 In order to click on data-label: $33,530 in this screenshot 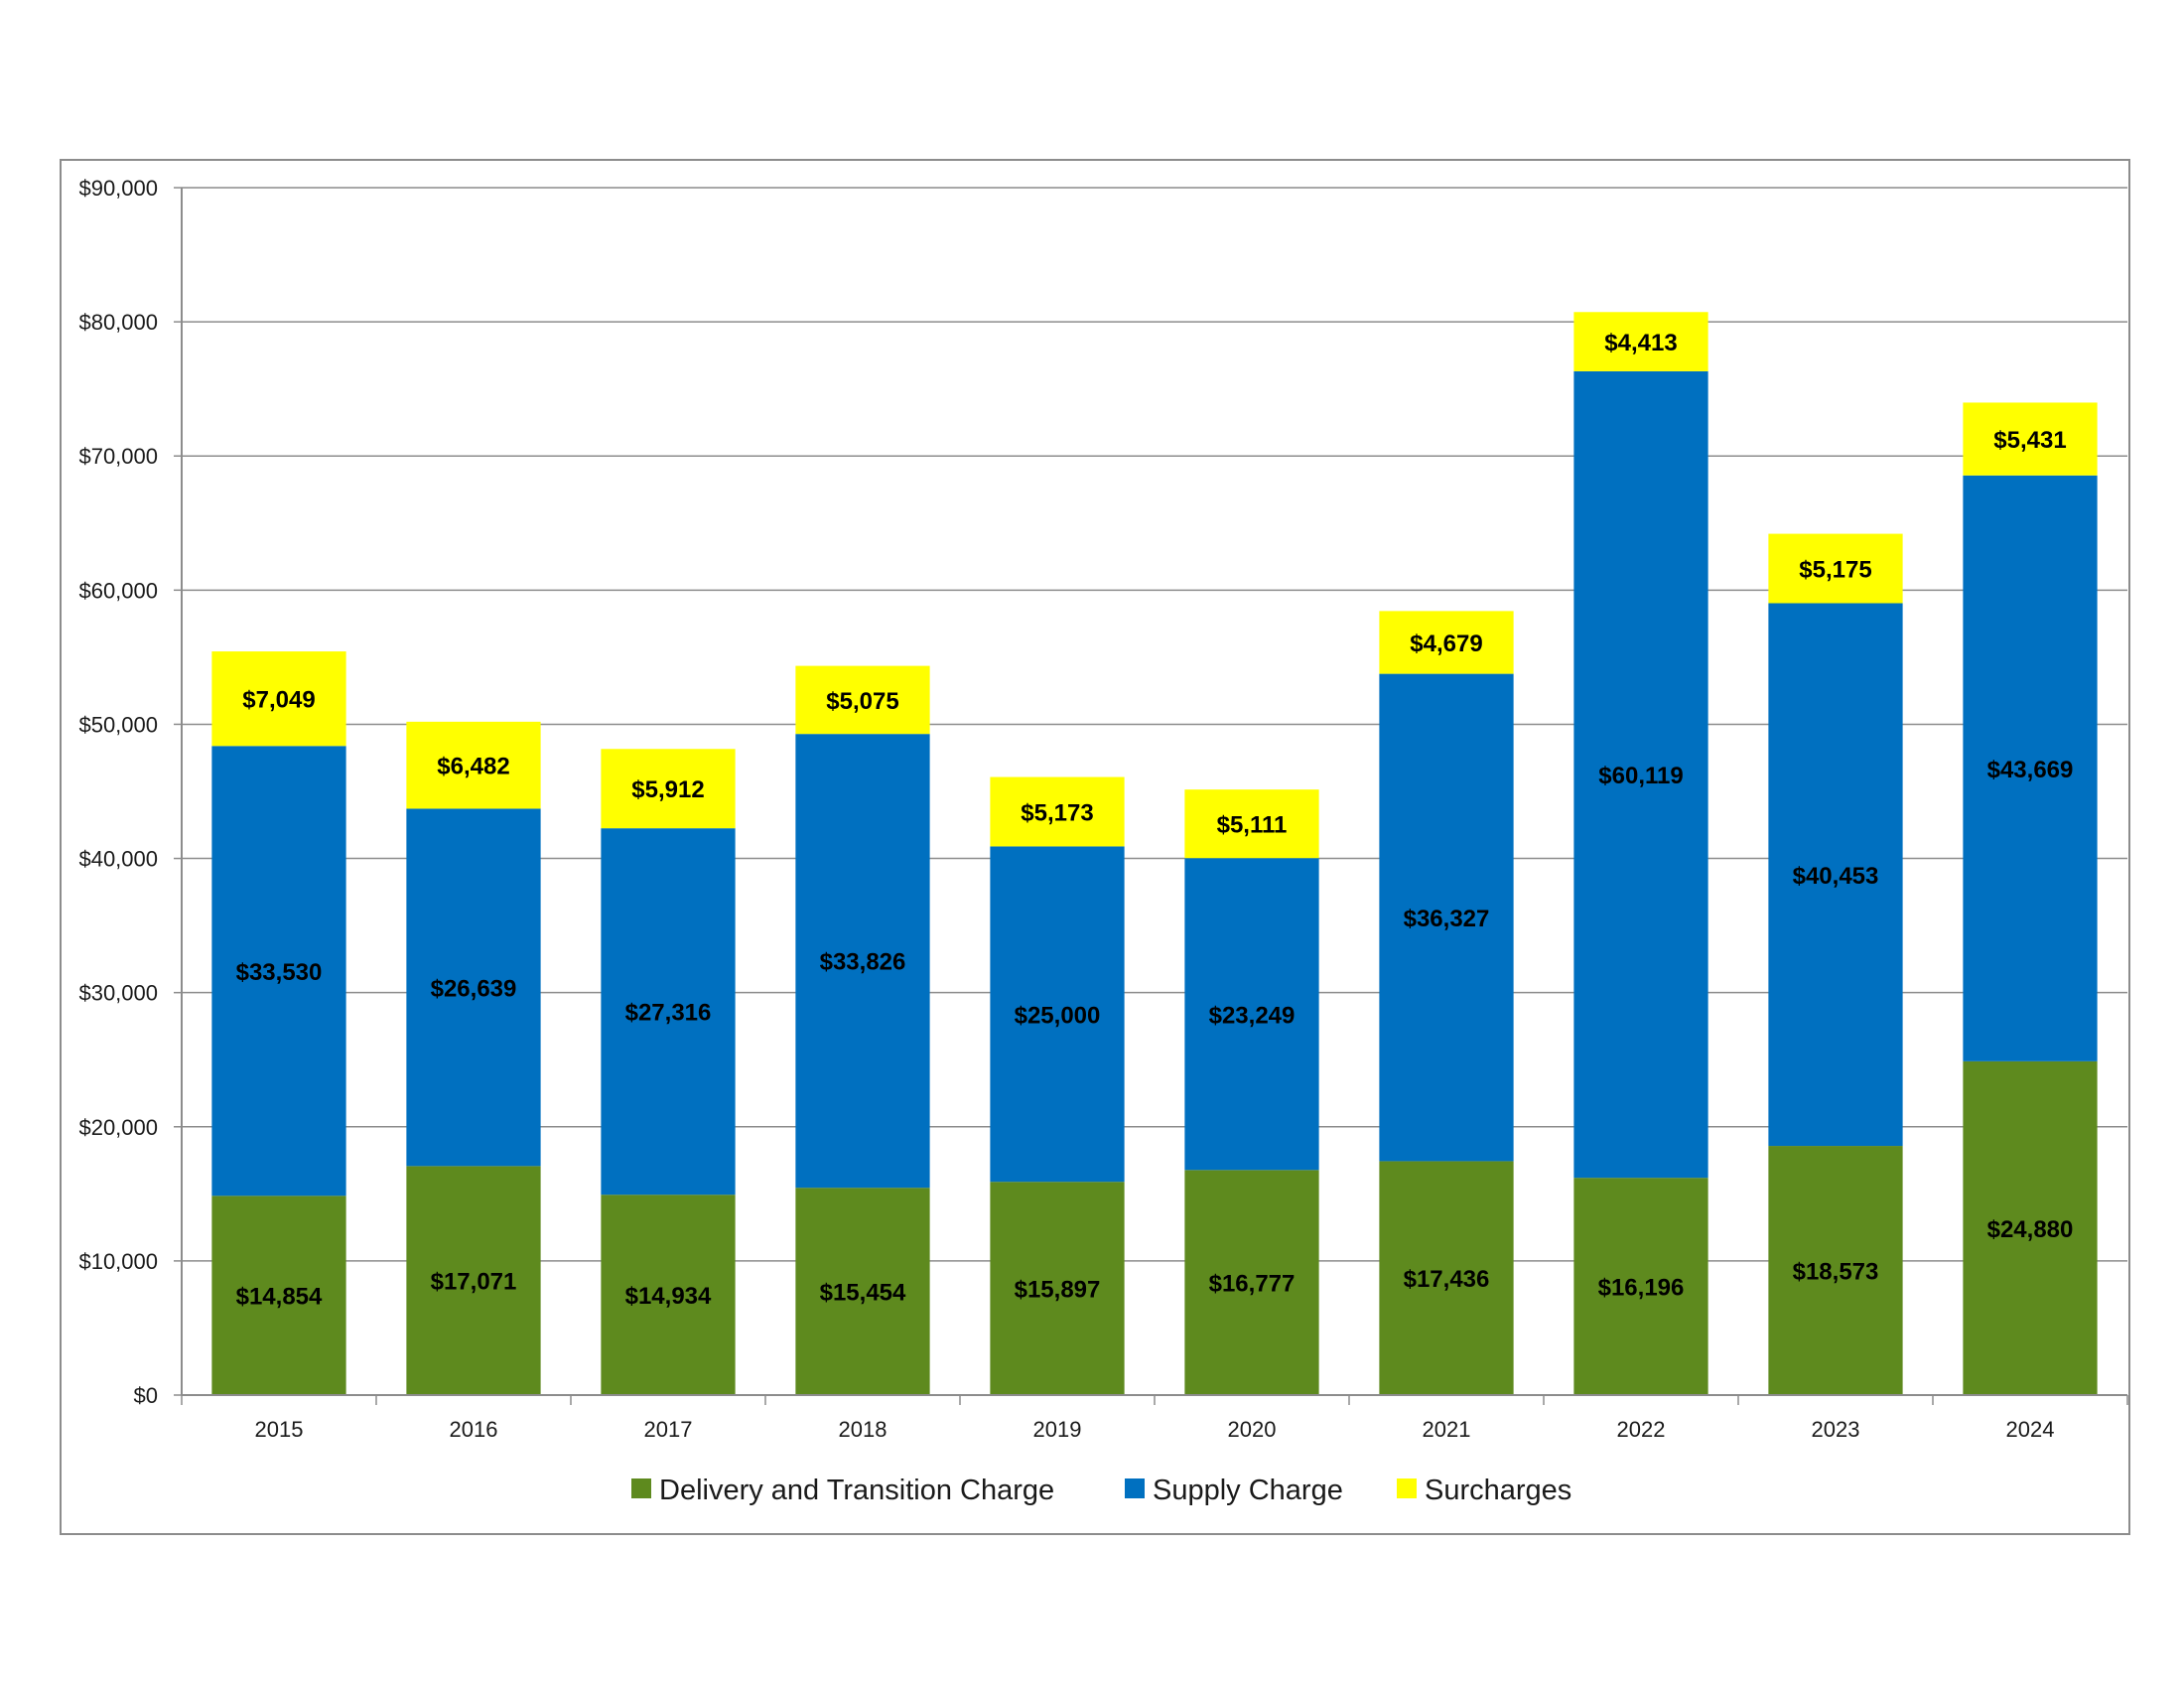, I will do `click(279, 972)`.